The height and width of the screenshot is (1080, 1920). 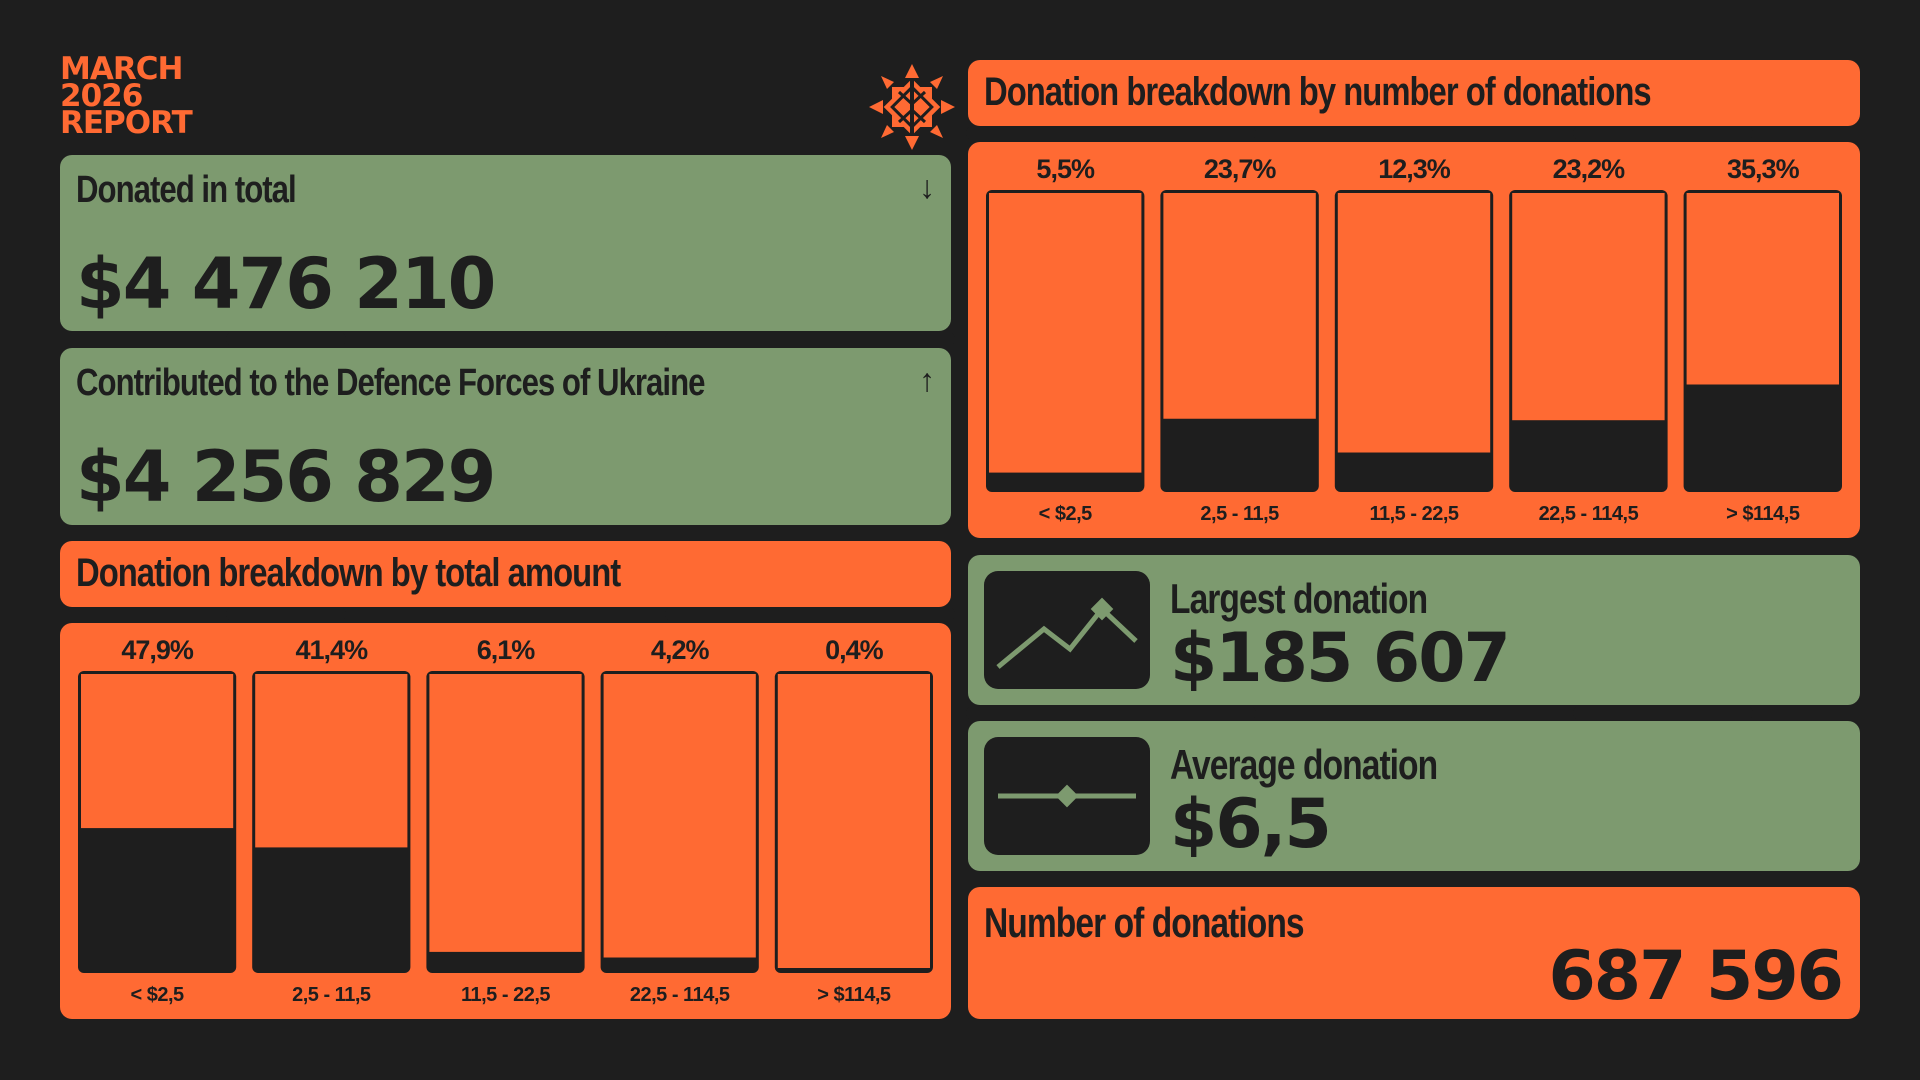 I want to click on data-label: 4,2%, so click(x=680, y=650).